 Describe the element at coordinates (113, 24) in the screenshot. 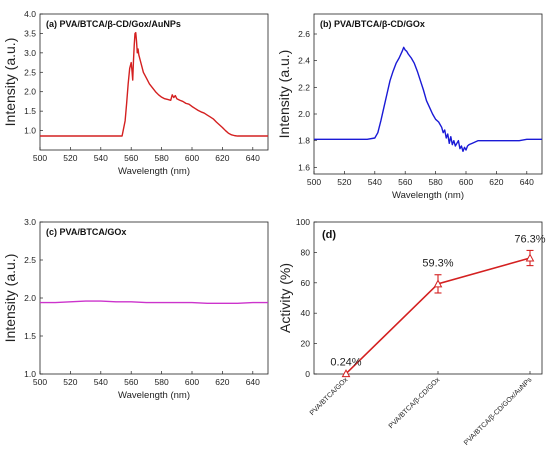

I see `panel-title: (a) PVA/BTCA/β-CD/Gox/AuNPs` at that location.